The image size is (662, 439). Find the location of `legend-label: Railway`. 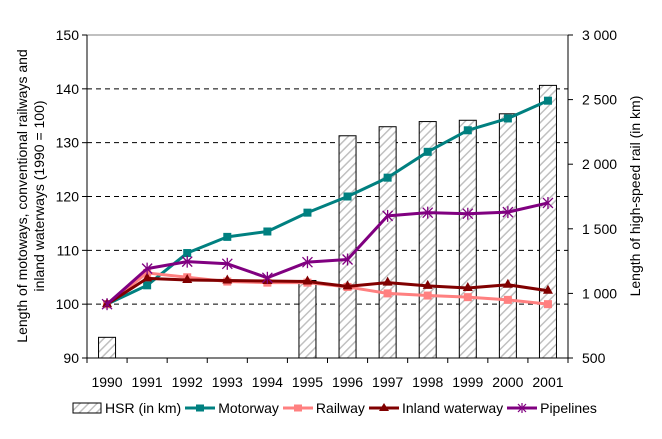

legend-label: Railway is located at coordinates (340, 408).